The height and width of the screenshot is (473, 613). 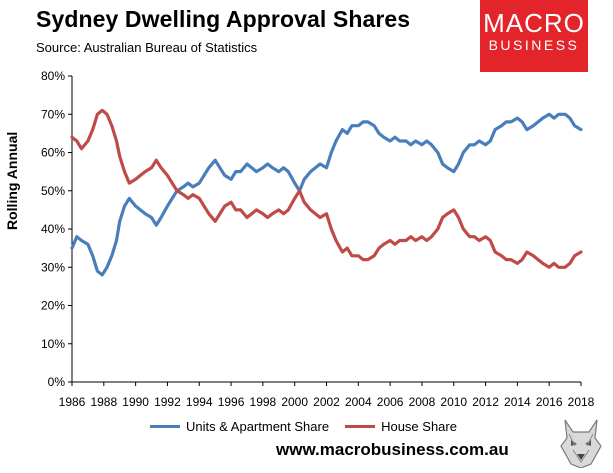 I want to click on x-tick-label: 1992, so click(x=167, y=402).